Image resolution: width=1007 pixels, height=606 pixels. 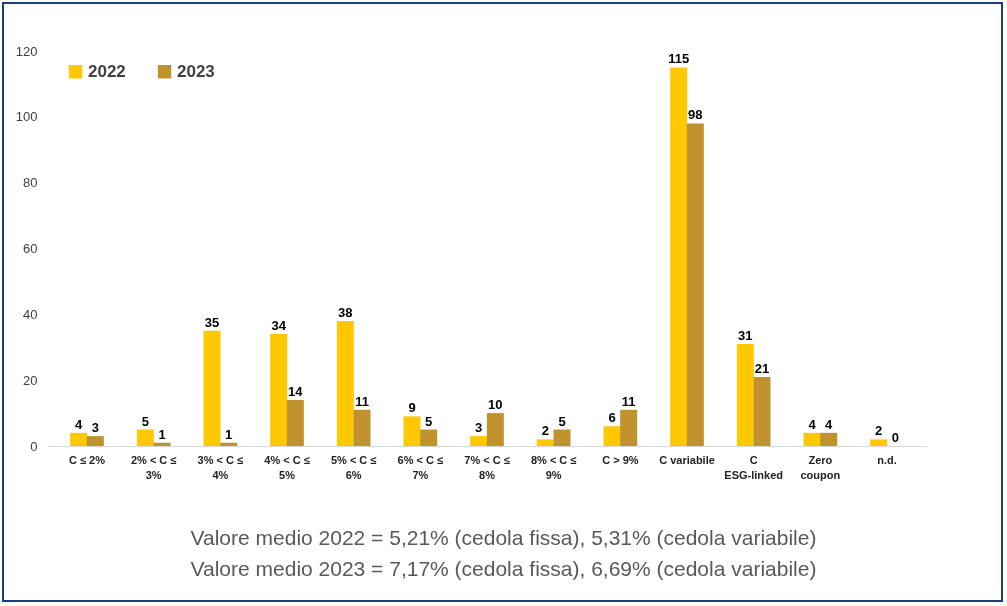 I want to click on data-label: 6, so click(x=612, y=418).